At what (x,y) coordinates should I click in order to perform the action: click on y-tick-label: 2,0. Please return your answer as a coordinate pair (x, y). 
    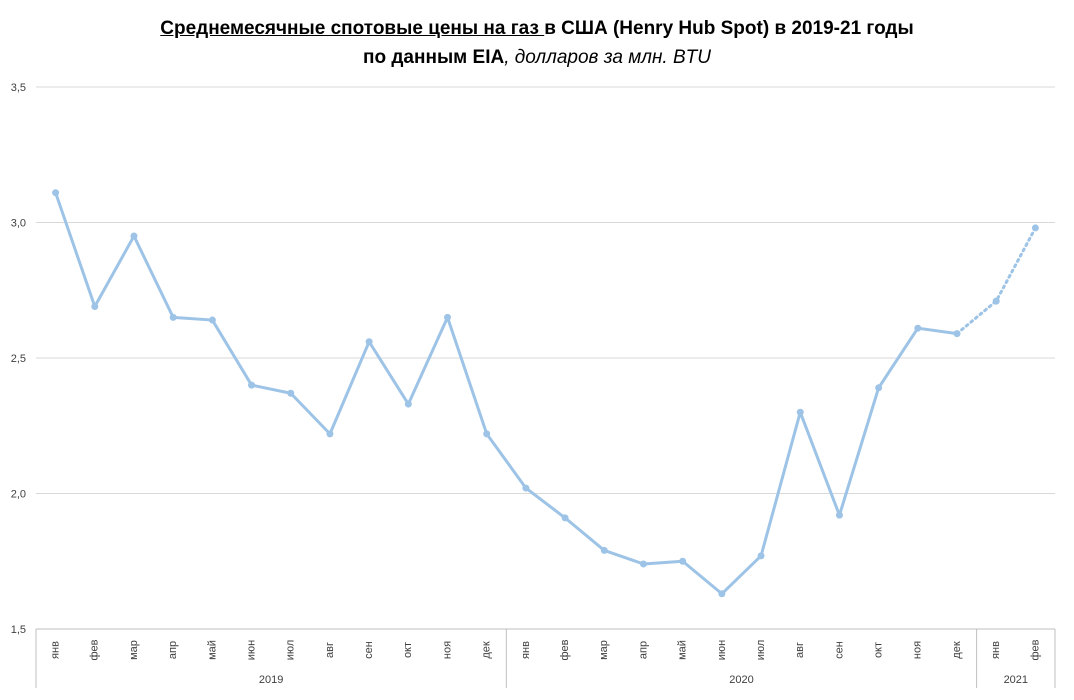
    Looking at the image, I should click on (18, 495).